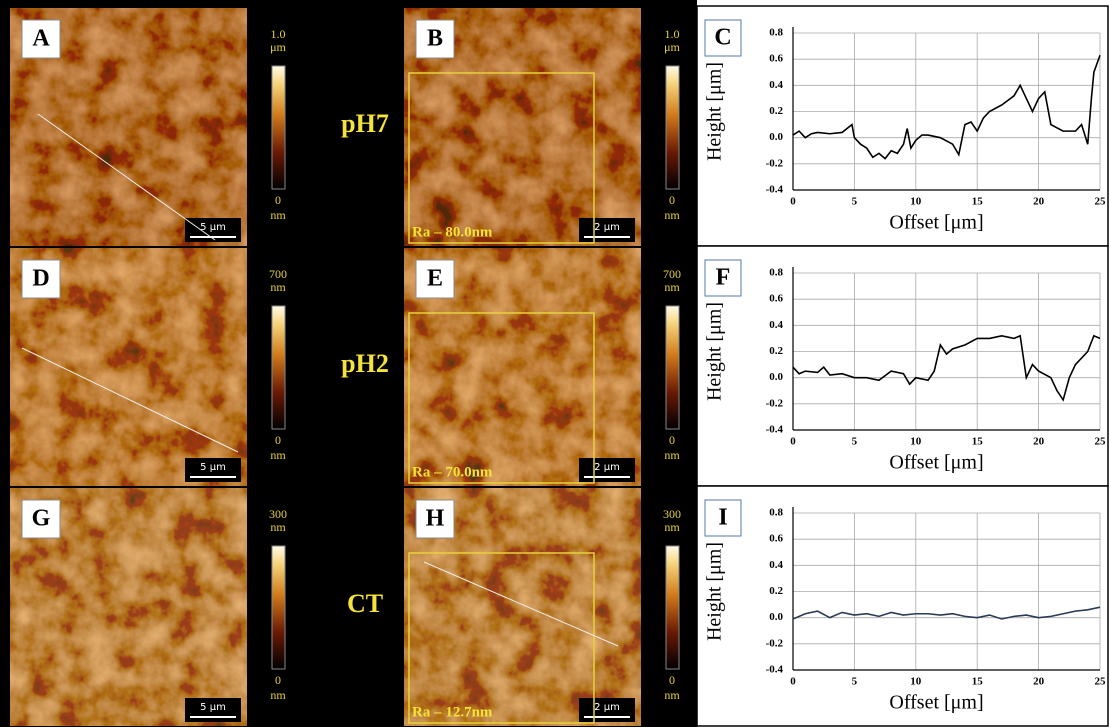 The width and height of the screenshot is (1110, 727). What do you see at coordinates (278, 34) in the screenshot?
I see `colorbar-label: 1.0` at bounding box center [278, 34].